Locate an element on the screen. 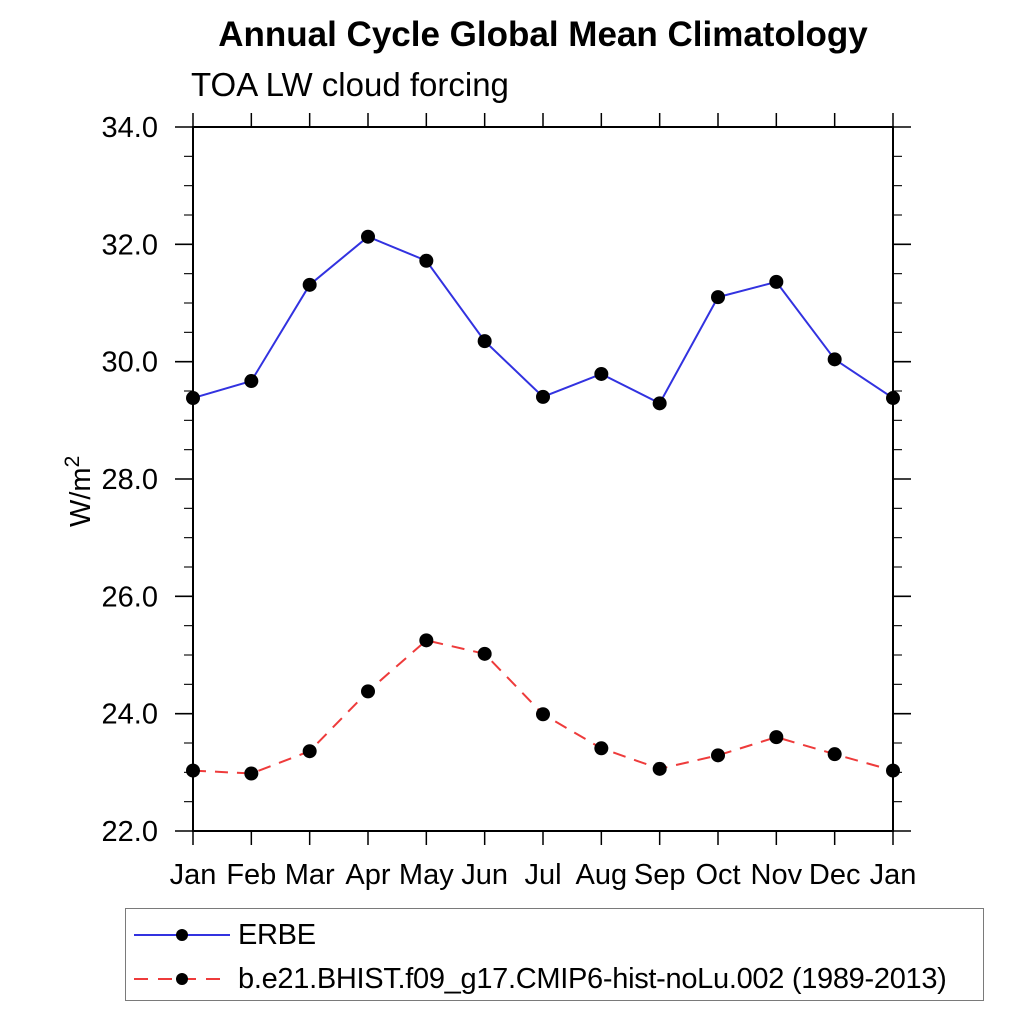  y-tick-label: 34.0 is located at coordinates (130, 128).